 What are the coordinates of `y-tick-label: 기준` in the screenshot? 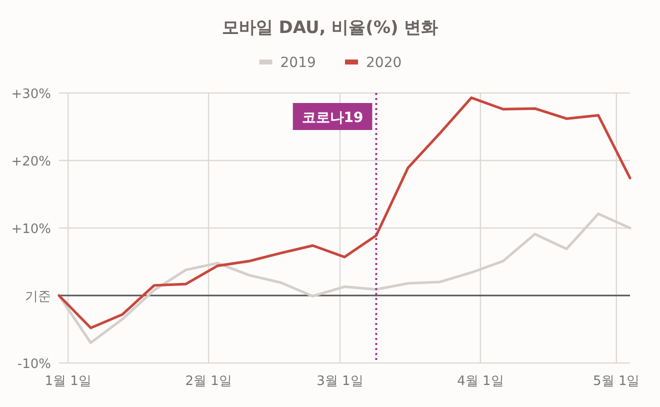 It's located at (38, 297).